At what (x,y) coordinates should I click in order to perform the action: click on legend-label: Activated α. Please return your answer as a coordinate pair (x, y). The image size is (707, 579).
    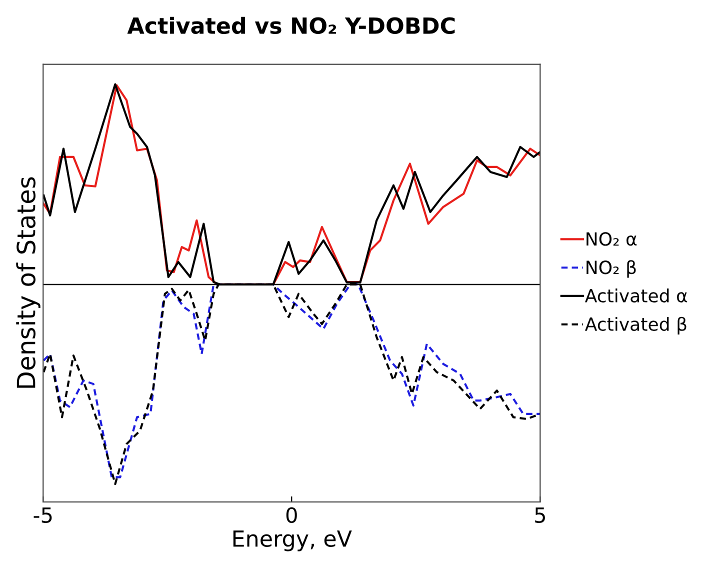
    Looking at the image, I should click on (636, 295).